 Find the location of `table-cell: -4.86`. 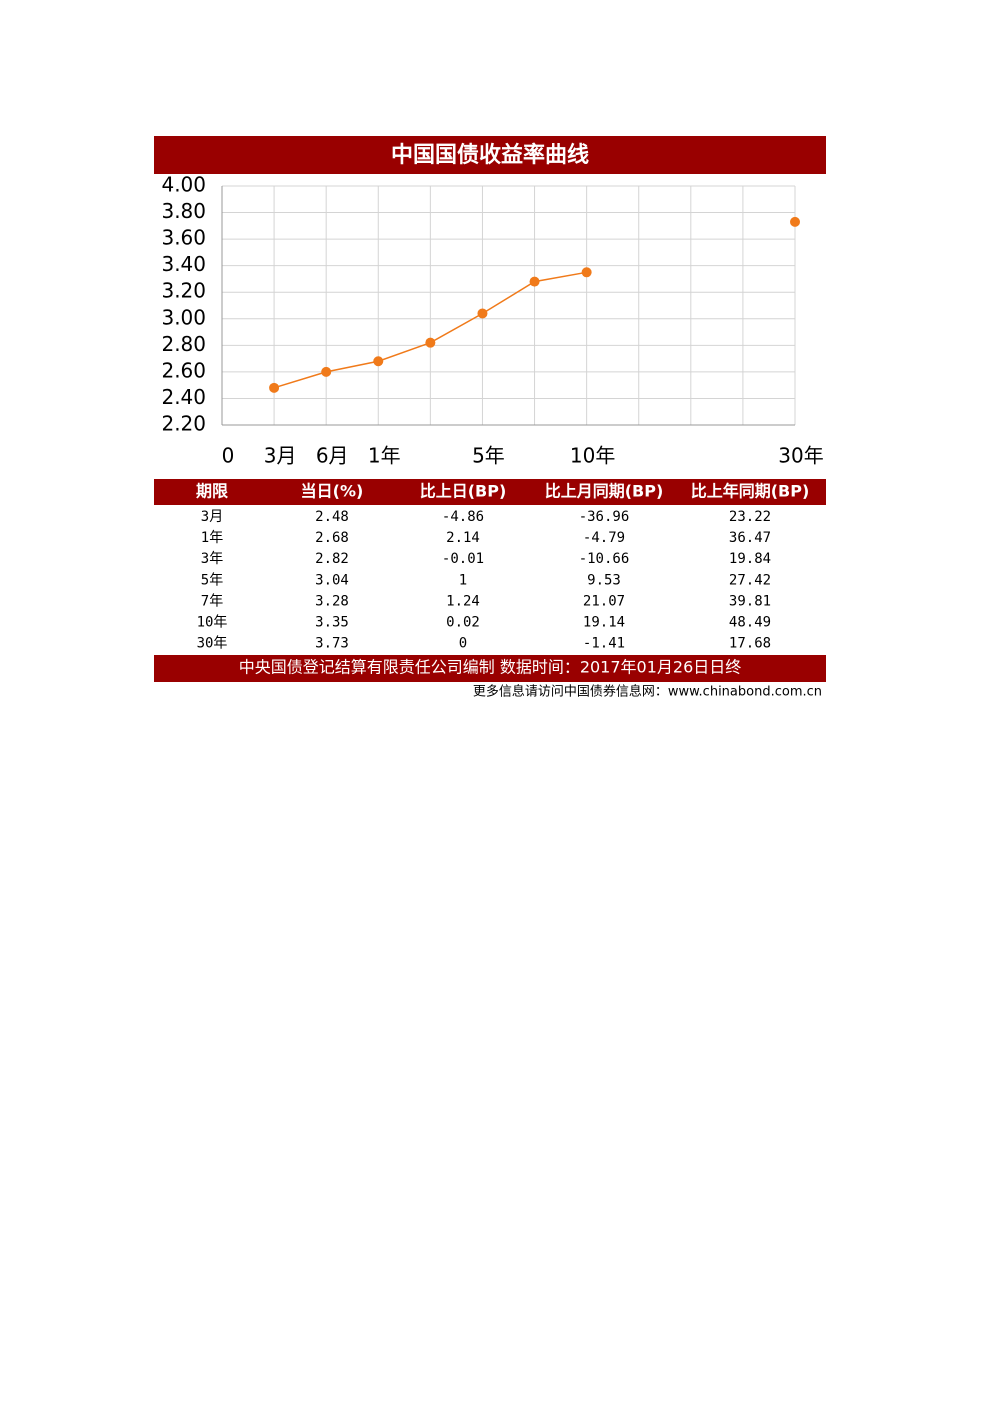

table-cell: -4.86 is located at coordinates (463, 517).